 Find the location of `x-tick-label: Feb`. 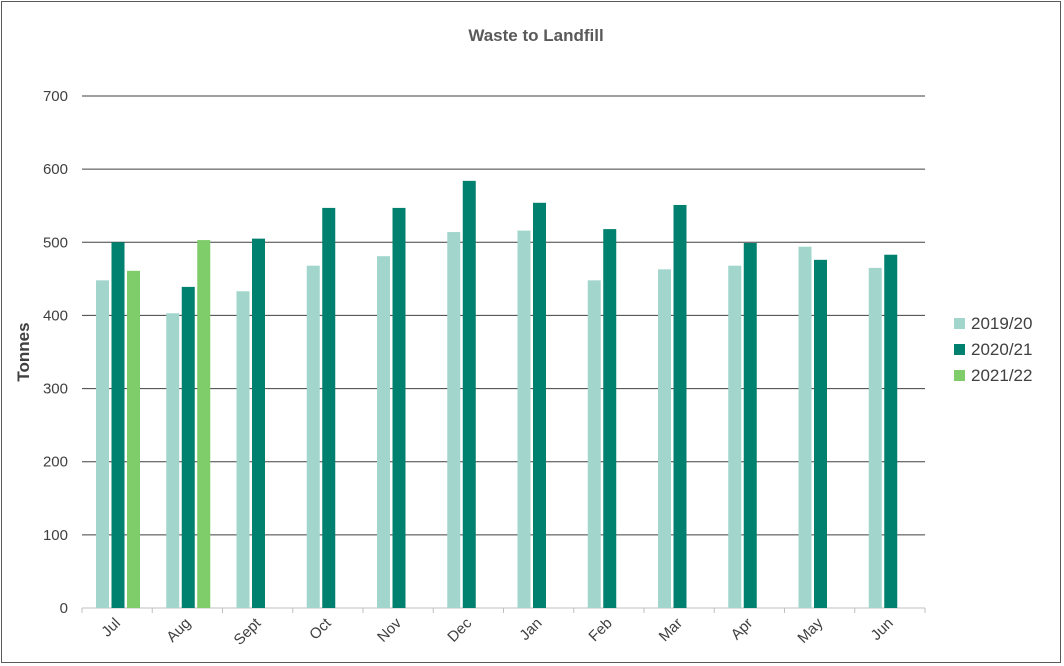

x-tick-label: Feb is located at coordinates (600, 630).